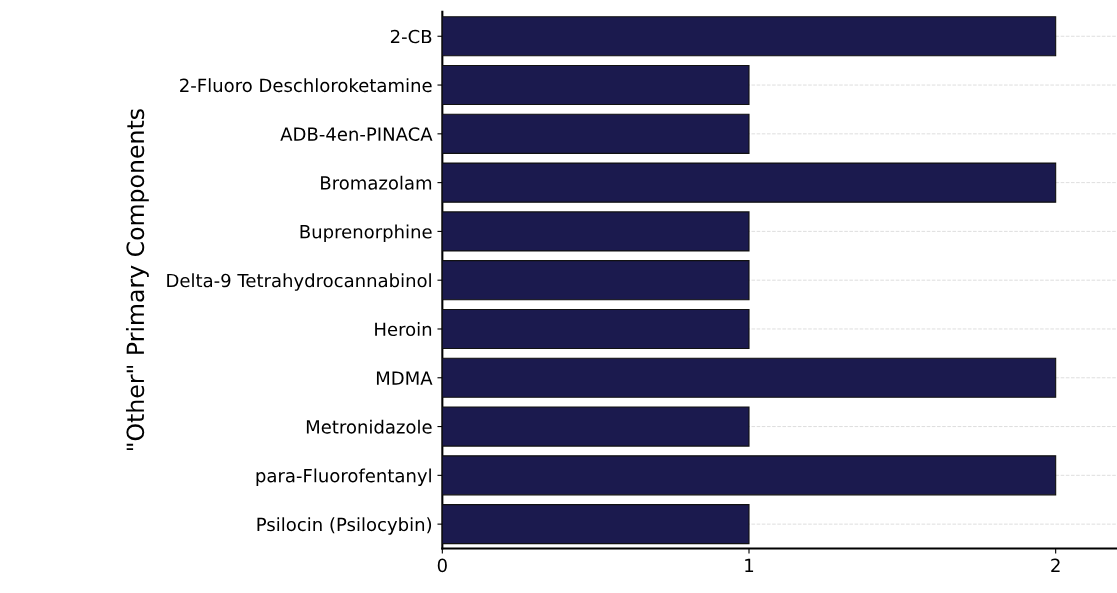 This screenshot has width=1117, height=593. What do you see at coordinates (749, 565) in the screenshot?
I see `x-tick-label: 1` at bounding box center [749, 565].